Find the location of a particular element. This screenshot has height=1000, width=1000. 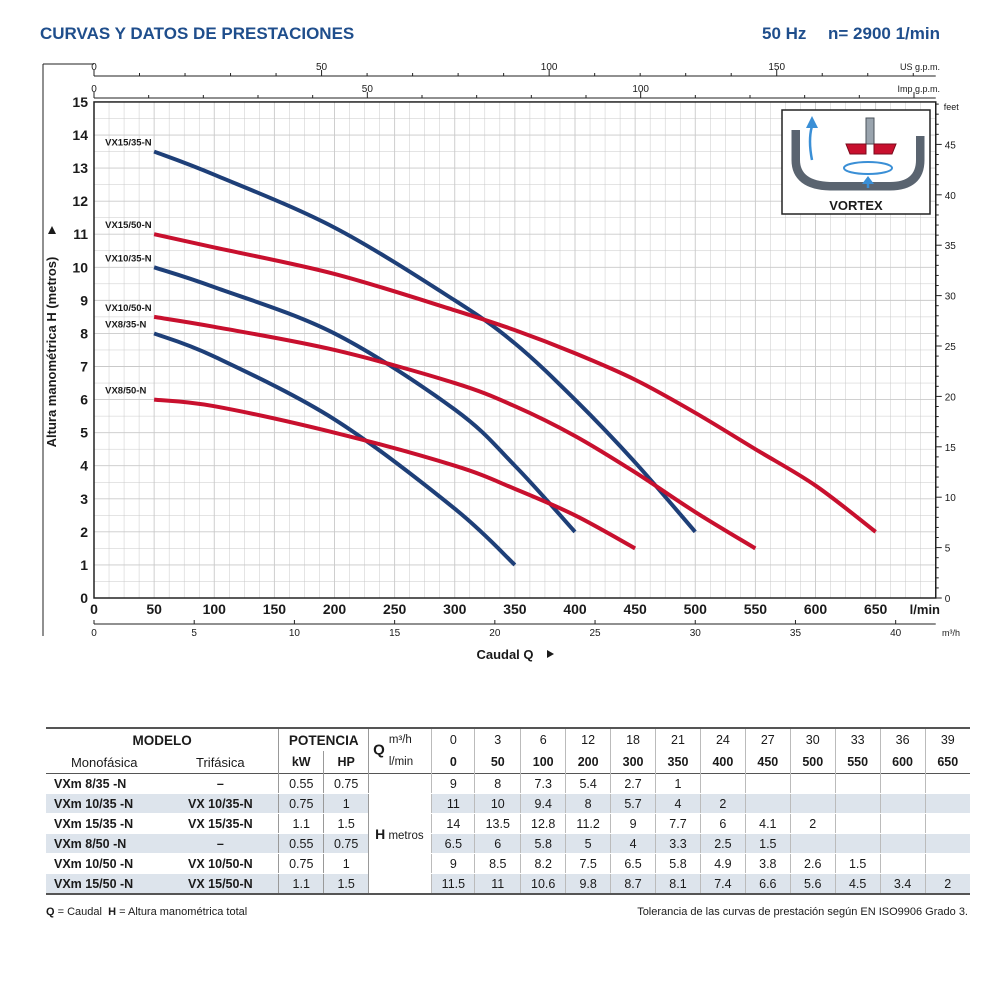

h-value-cell: 5.8 is located at coordinates (678, 863).